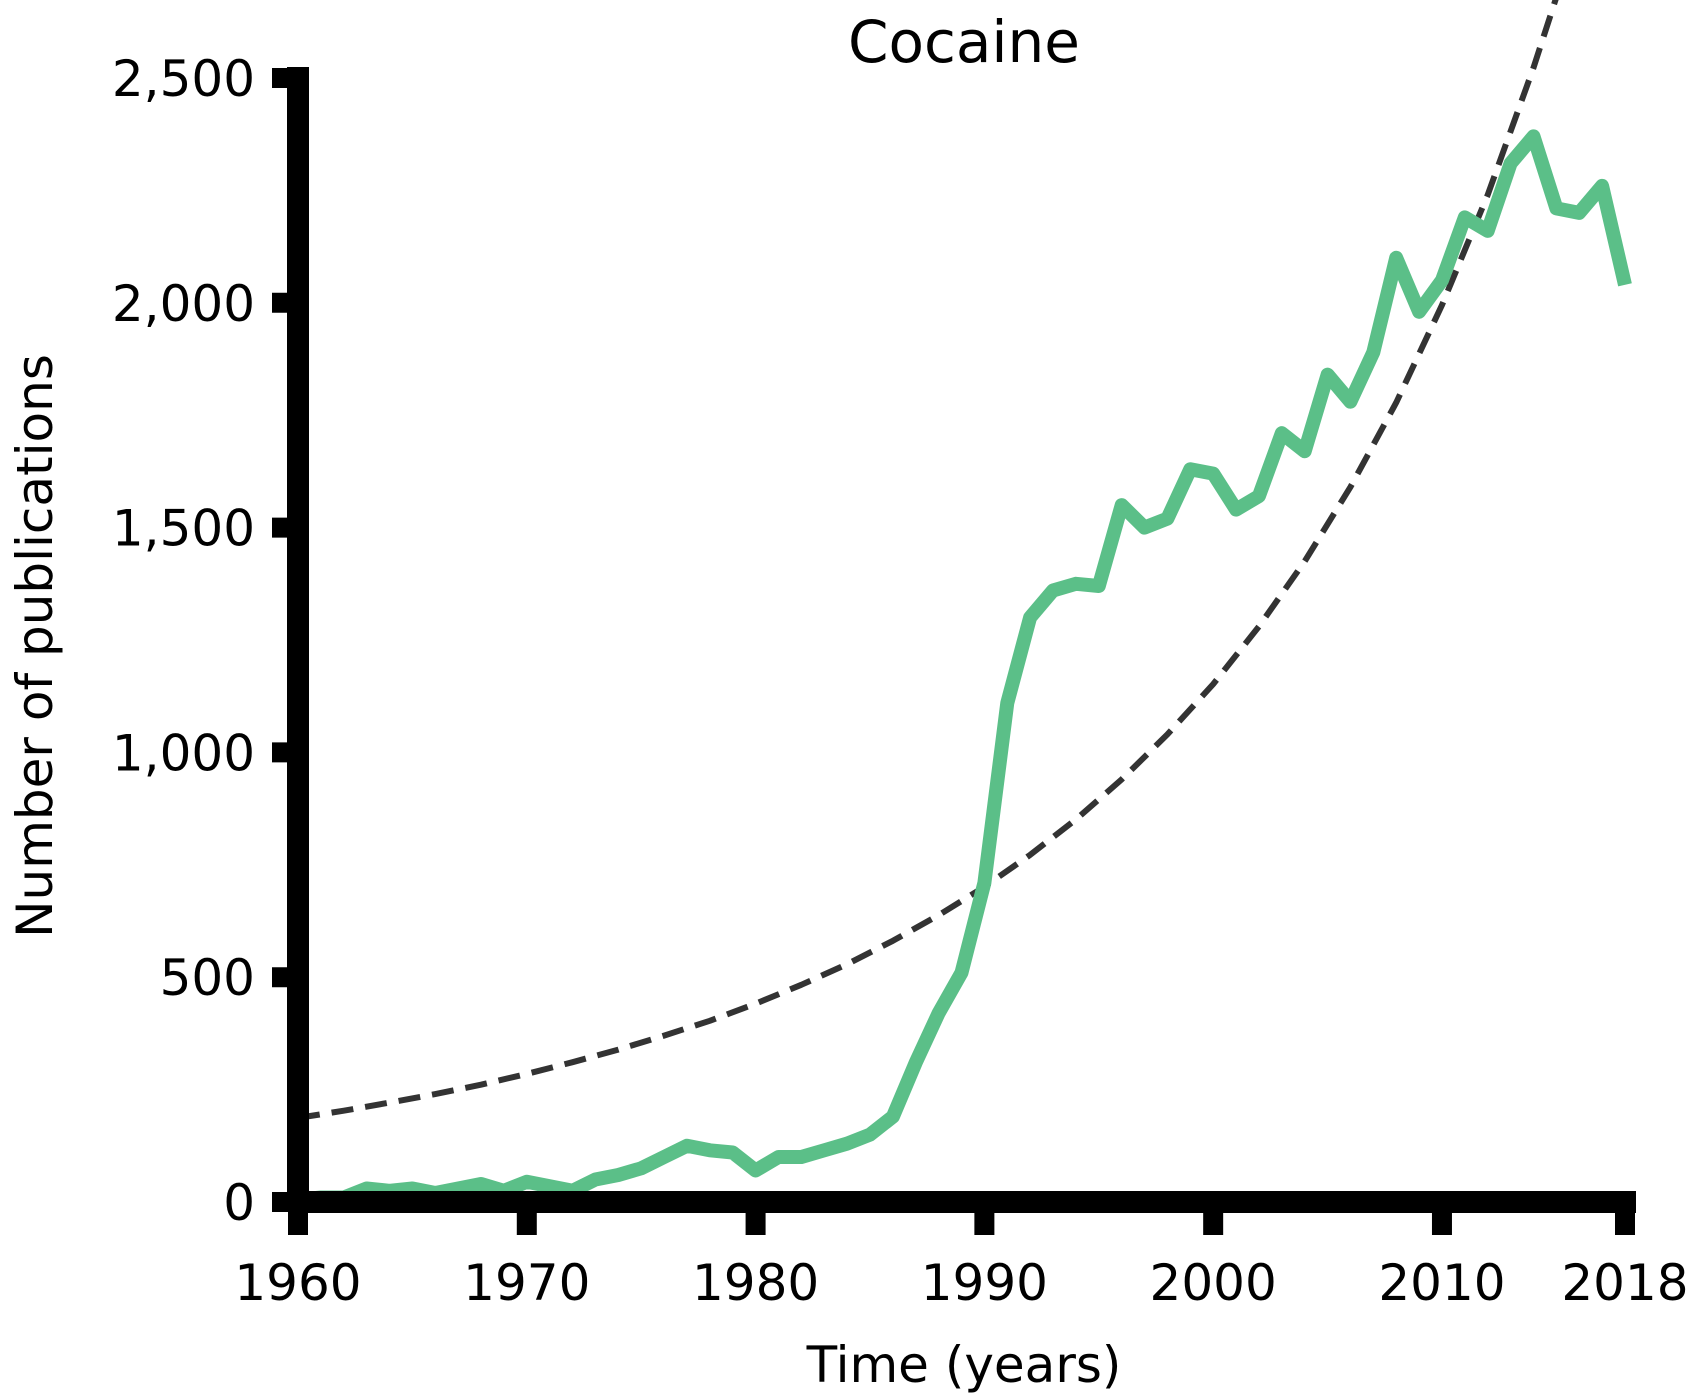  Describe the element at coordinates (964, 42) in the screenshot. I see `chart-title: Cocaine` at that location.